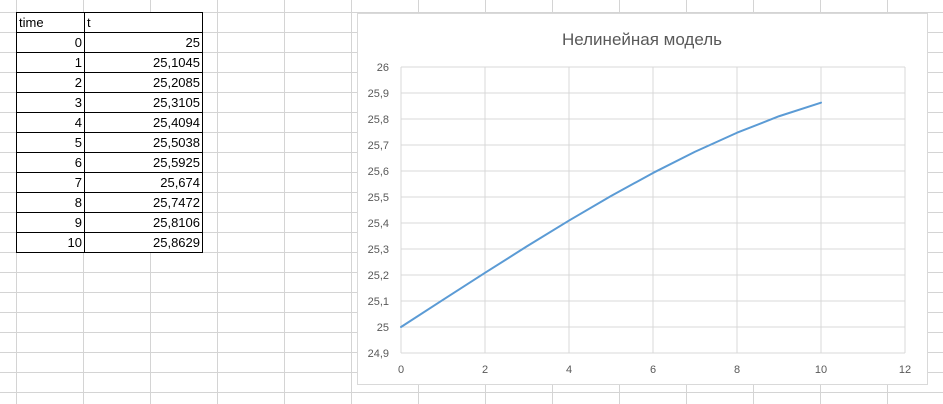 This screenshot has height=404, width=943. What do you see at coordinates (383, 68) in the screenshot?
I see `y-tick-label: 26` at bounding box center [383, 68].